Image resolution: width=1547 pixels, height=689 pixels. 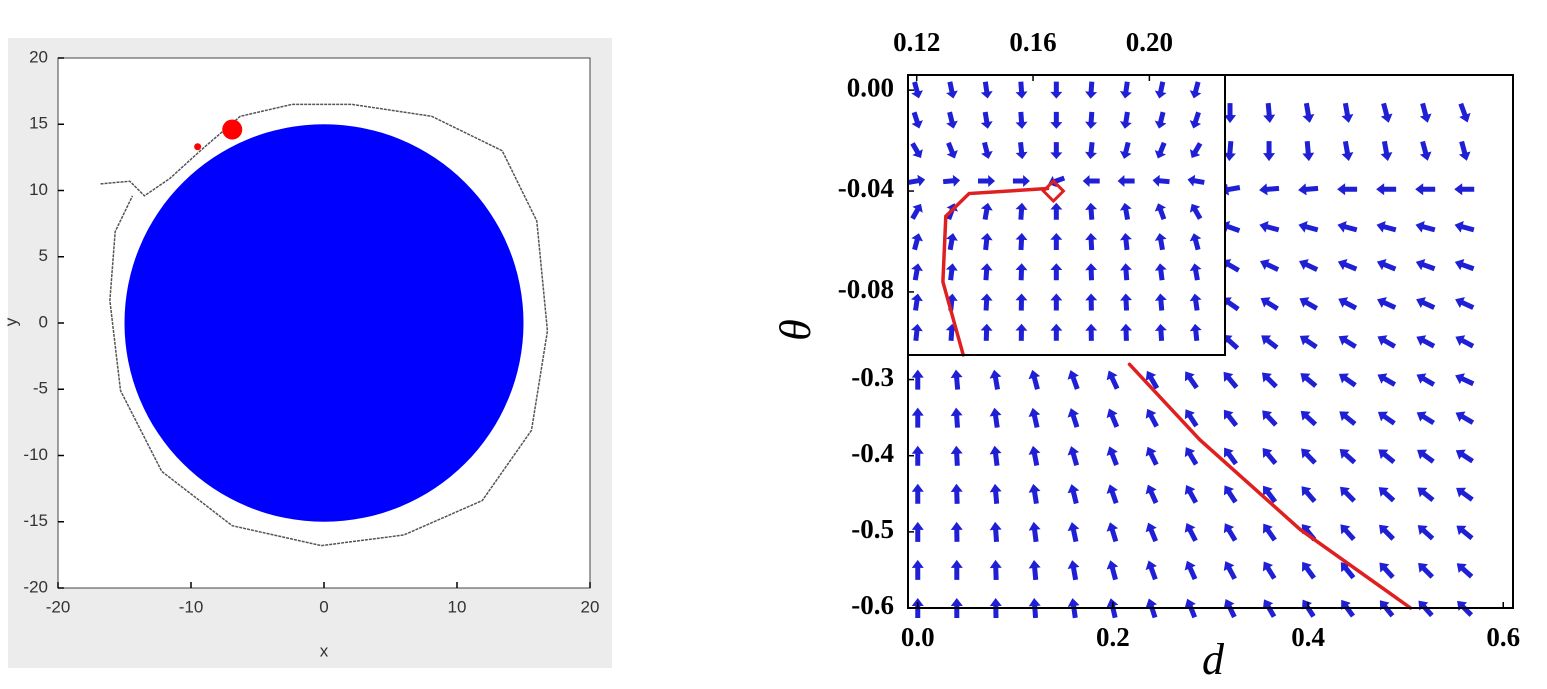 What do you see at coordinates (866, 188) in the screenshot?
I see `y-tick-label: -0.04` at bounding box center [866, 188].